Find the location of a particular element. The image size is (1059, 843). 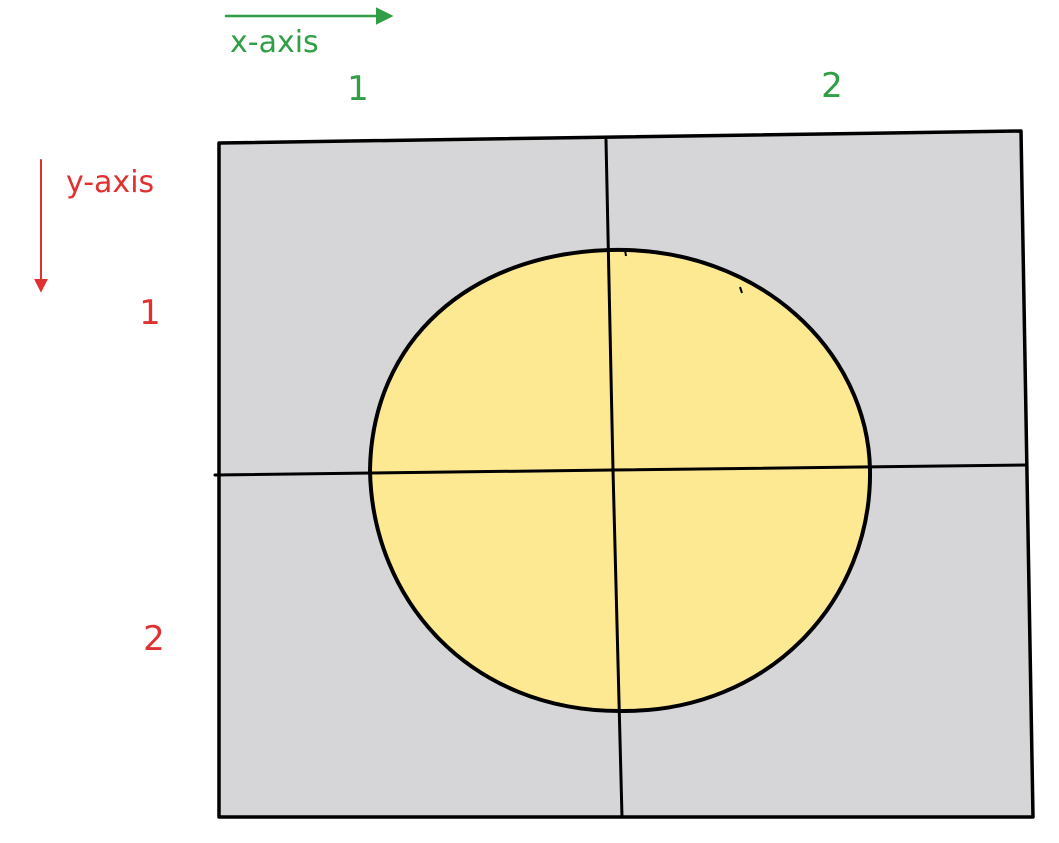

y-axis-label: y-axis is located at coordinates (110, 182).